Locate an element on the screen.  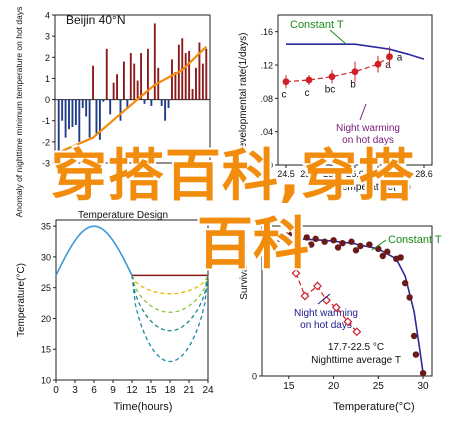
dev-x-tick-label: 28.0 is located at coordinates (401, 174).